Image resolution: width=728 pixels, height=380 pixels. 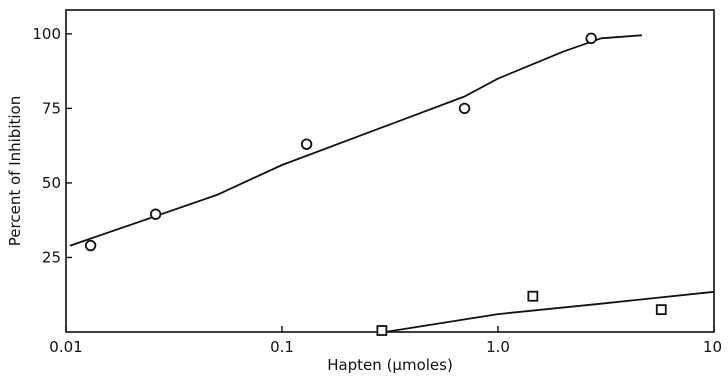 I want to click on fit-curve-square, so click(x=549, y=311).